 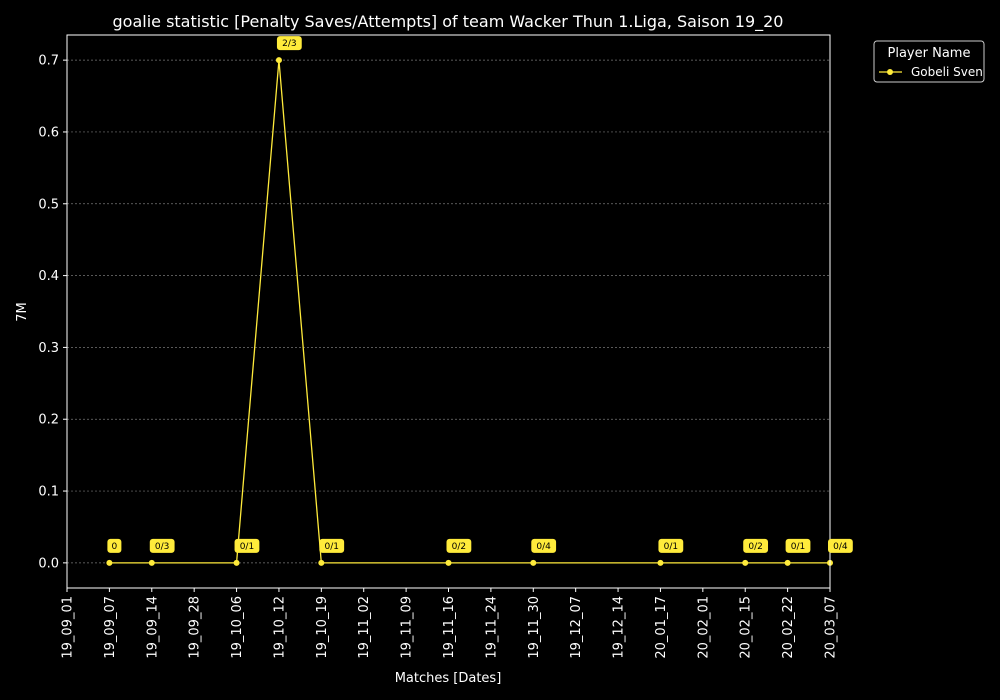 What do you see at coordinates (22, 312) in the screenshot?
I see `y-axis-label: 7M` at bounding box center [22, 312].